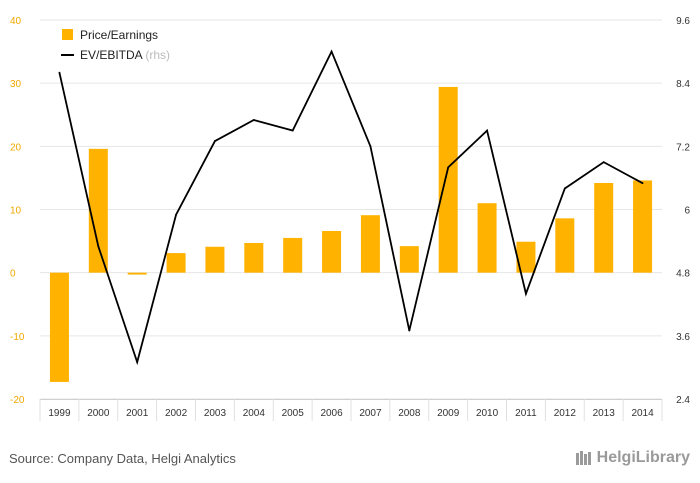 The height and width of the screenshot is (483, 700). What do you see at coordinates (526, 413) in the screenshot?
I see `x-tick-label: 2011` at bounding box center [526, 413].